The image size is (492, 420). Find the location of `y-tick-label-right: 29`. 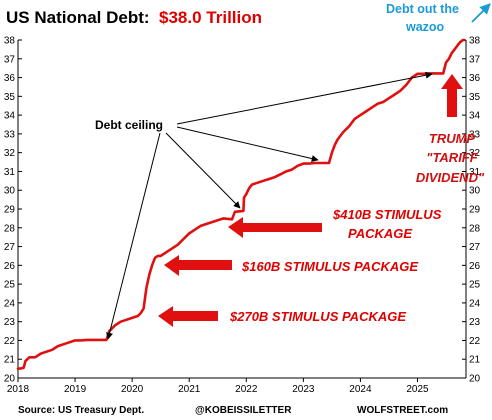

y-tick-label-right: 29 is located at coordinates (475, 210).